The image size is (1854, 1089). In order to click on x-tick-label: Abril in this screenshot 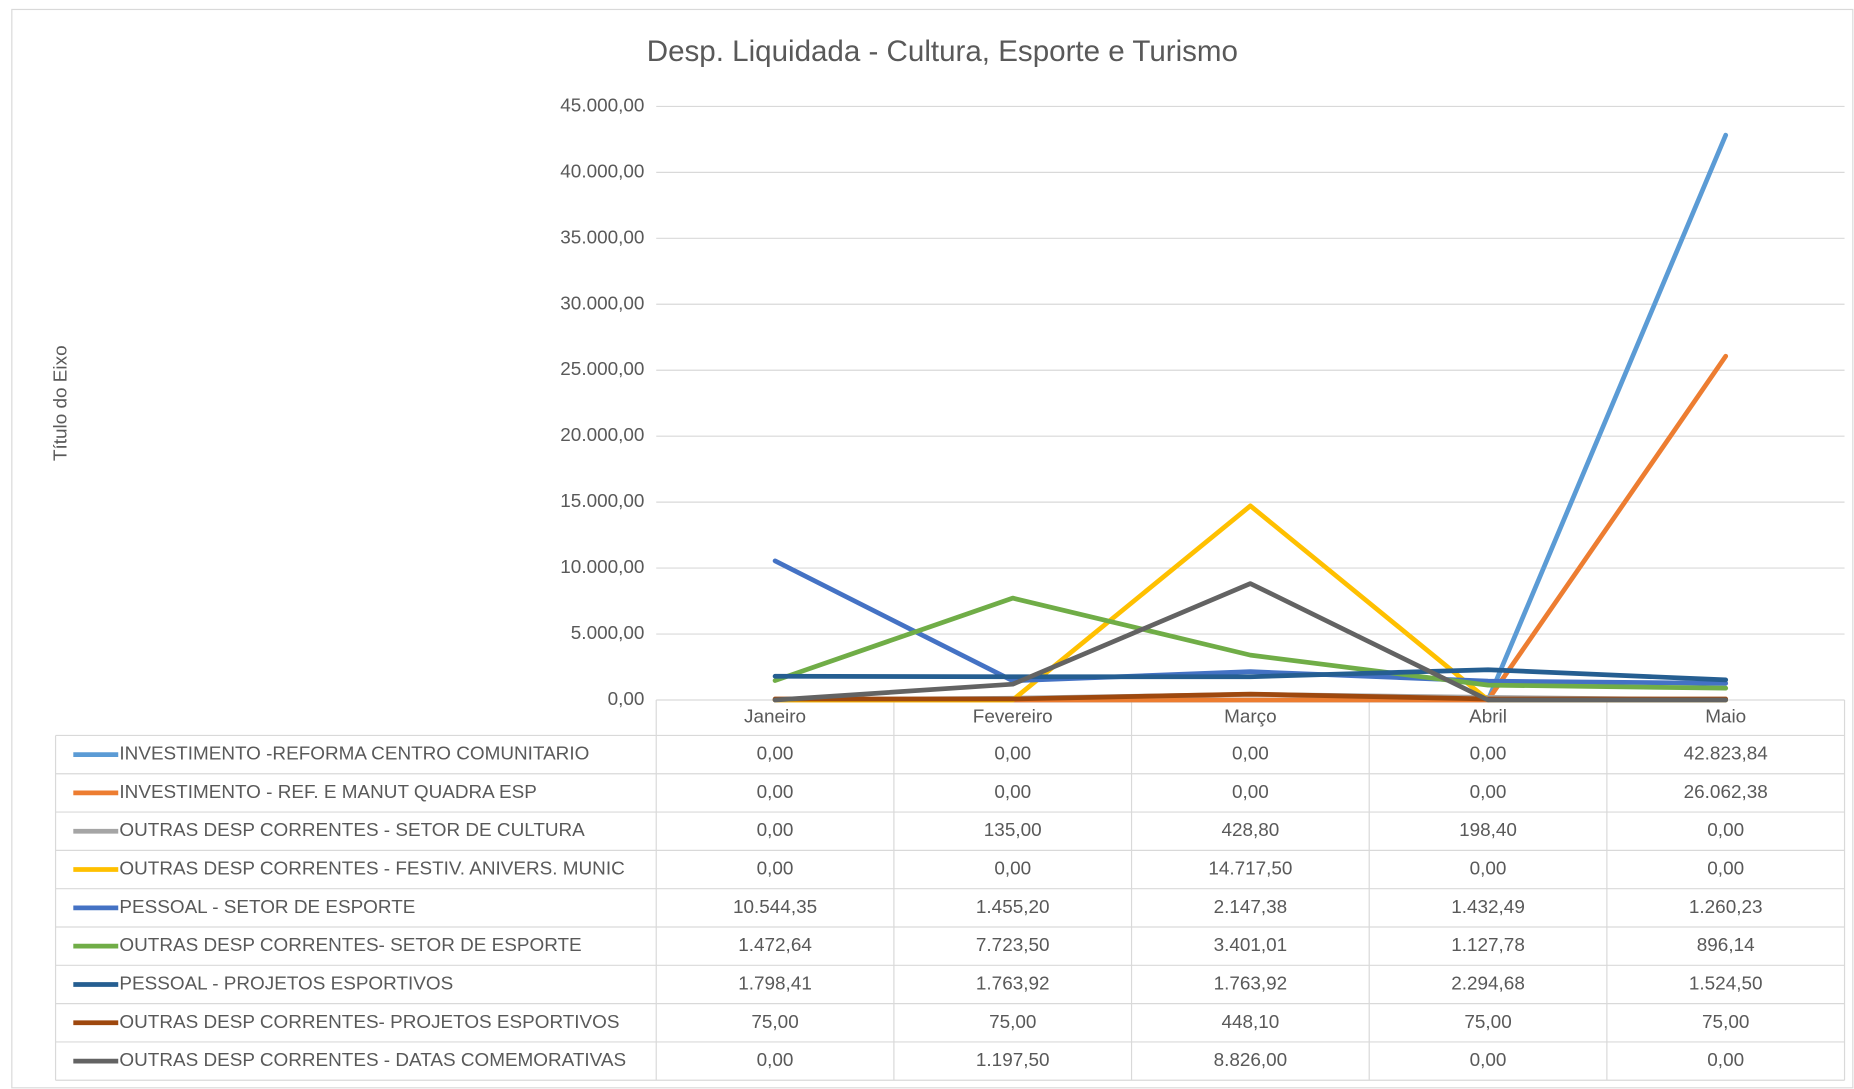, I will do `click(1488, 717)`.